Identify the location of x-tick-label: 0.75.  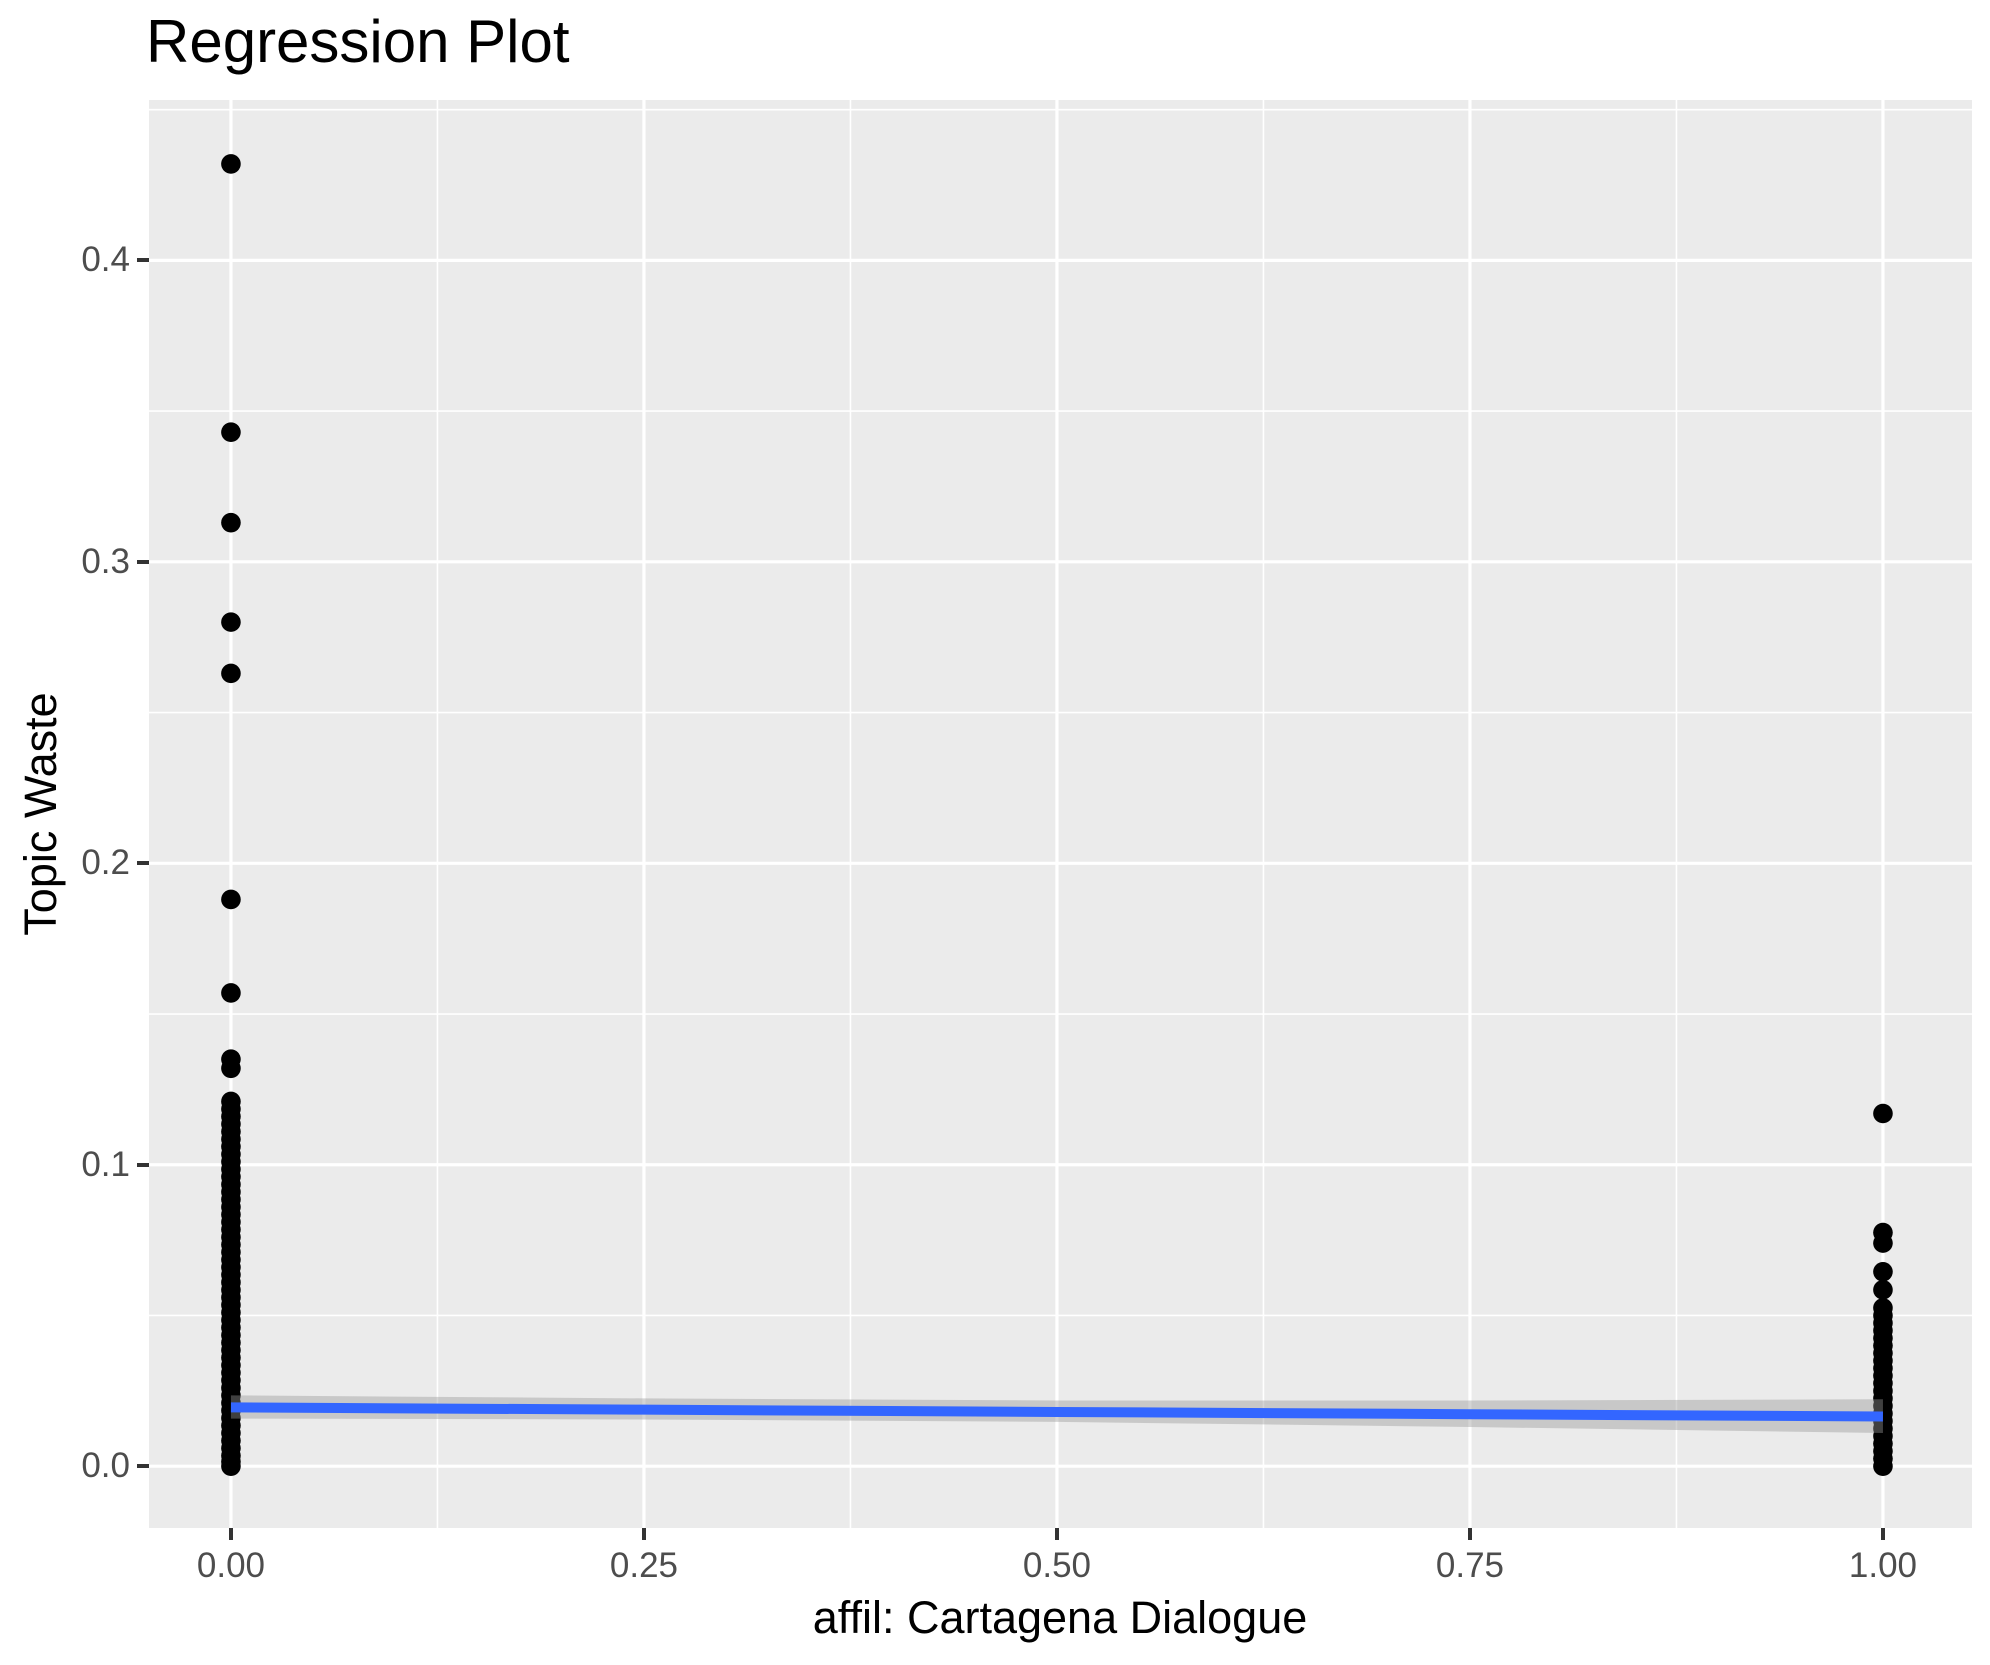
(1469, 1565).